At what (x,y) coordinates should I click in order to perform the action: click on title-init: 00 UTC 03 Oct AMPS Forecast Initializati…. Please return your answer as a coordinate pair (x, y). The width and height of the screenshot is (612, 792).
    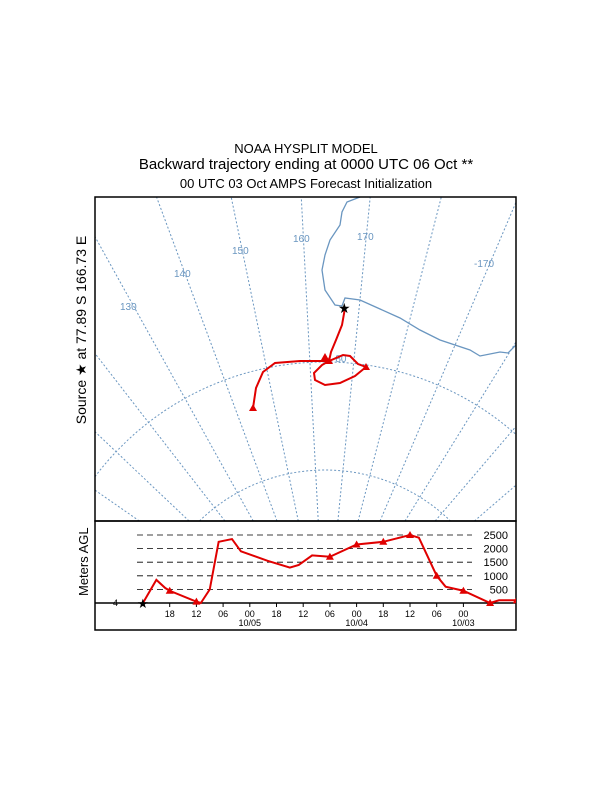
    Looking at the image, I should click on (306, 183).